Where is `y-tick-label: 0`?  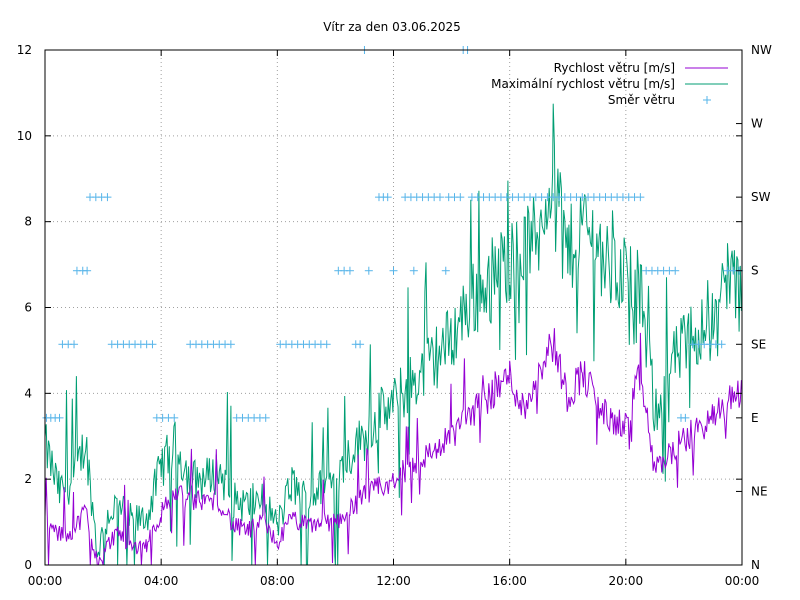
y-tick-label: 0 is located at coordinates (28, 565).